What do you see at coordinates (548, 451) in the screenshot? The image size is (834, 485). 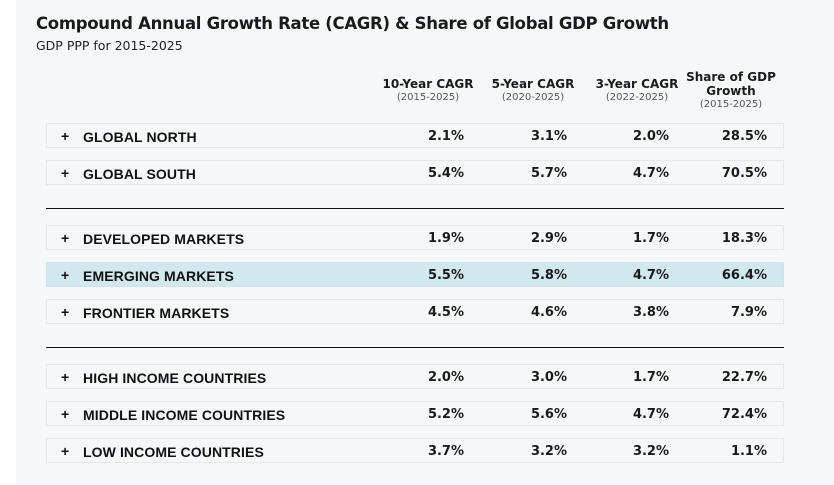 I see `cagr-5yr-value: 3.2%` at bounding box center [548, 451].